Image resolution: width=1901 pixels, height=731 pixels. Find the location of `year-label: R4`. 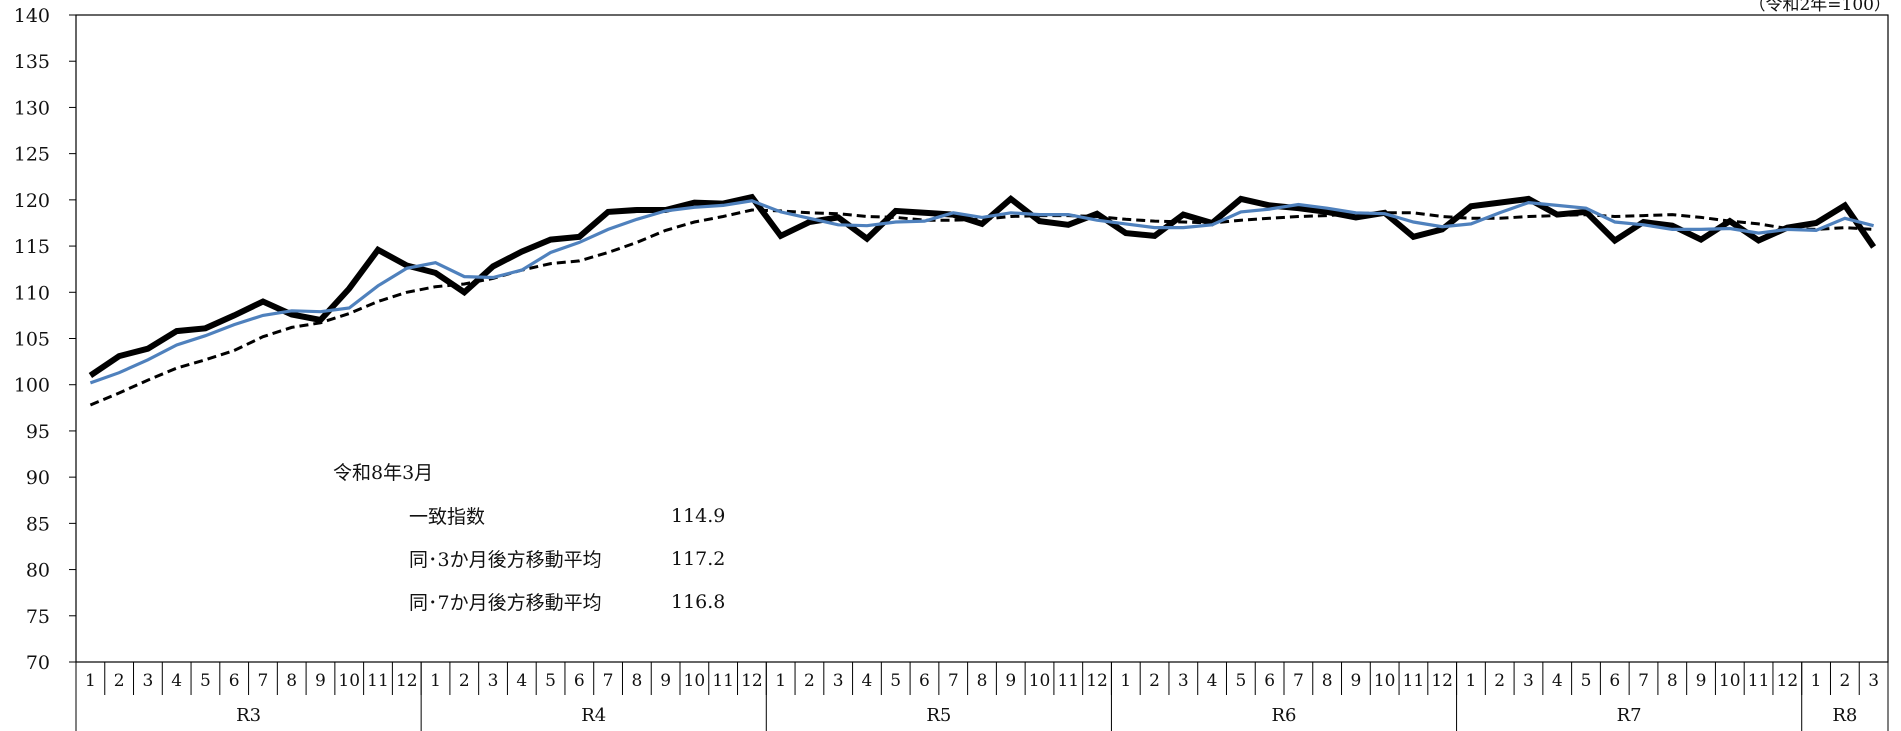

year-label: R4 is located at coordinates (593, 715).